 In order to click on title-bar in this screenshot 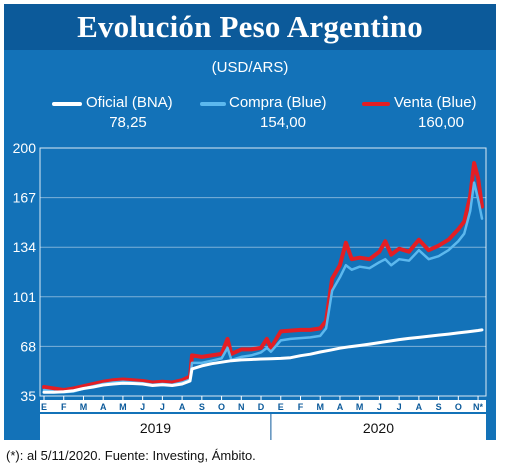, I will do `click(250, 27)`.